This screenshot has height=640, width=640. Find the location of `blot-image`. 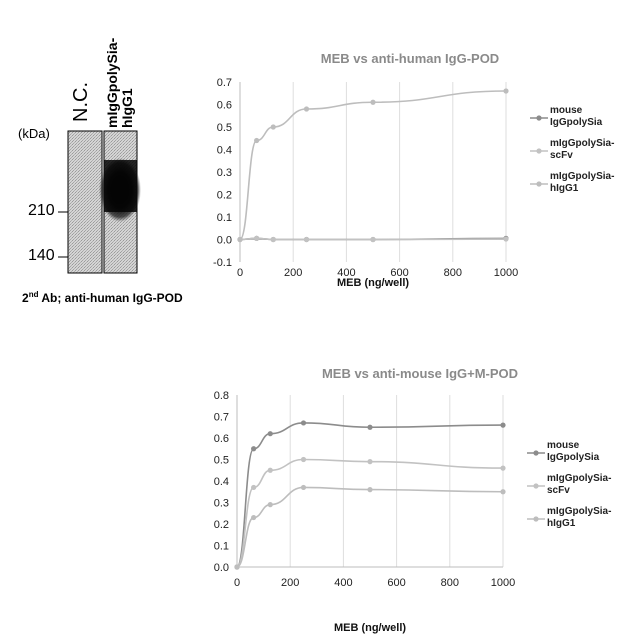

blot-image is located at coordinates (85, 150).